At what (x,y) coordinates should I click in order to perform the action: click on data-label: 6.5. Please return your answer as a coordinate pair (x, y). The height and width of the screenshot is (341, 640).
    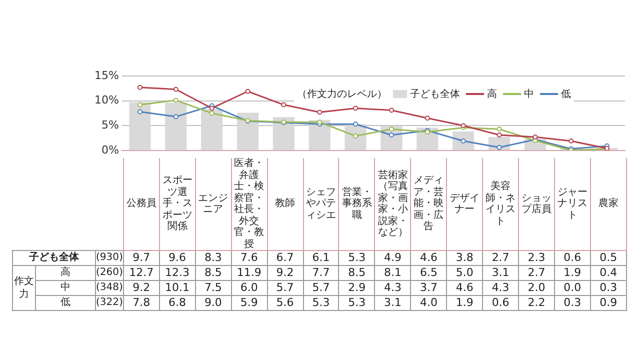
    Looking at the image, I should click on (428, 273).